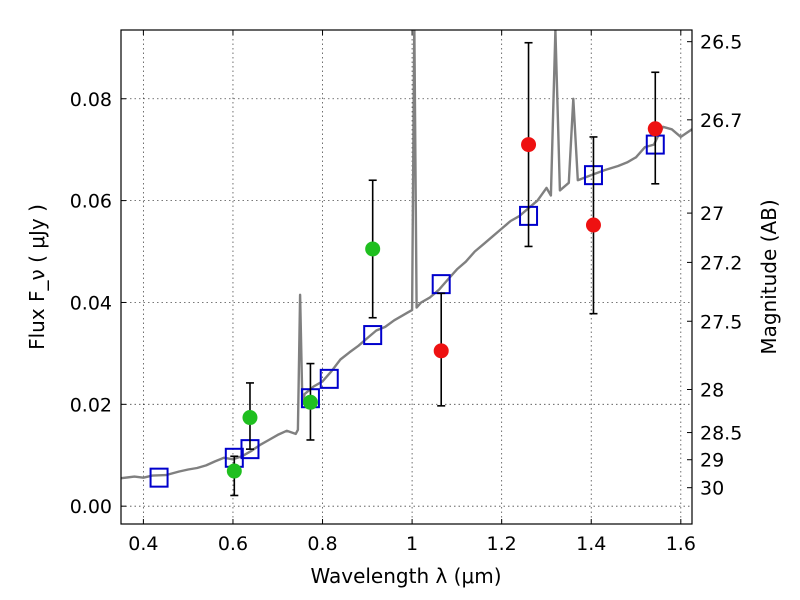  Describe the element at coordinates (712, 390) in the screenshot. I see `mag-tick-label: 28` at that location.